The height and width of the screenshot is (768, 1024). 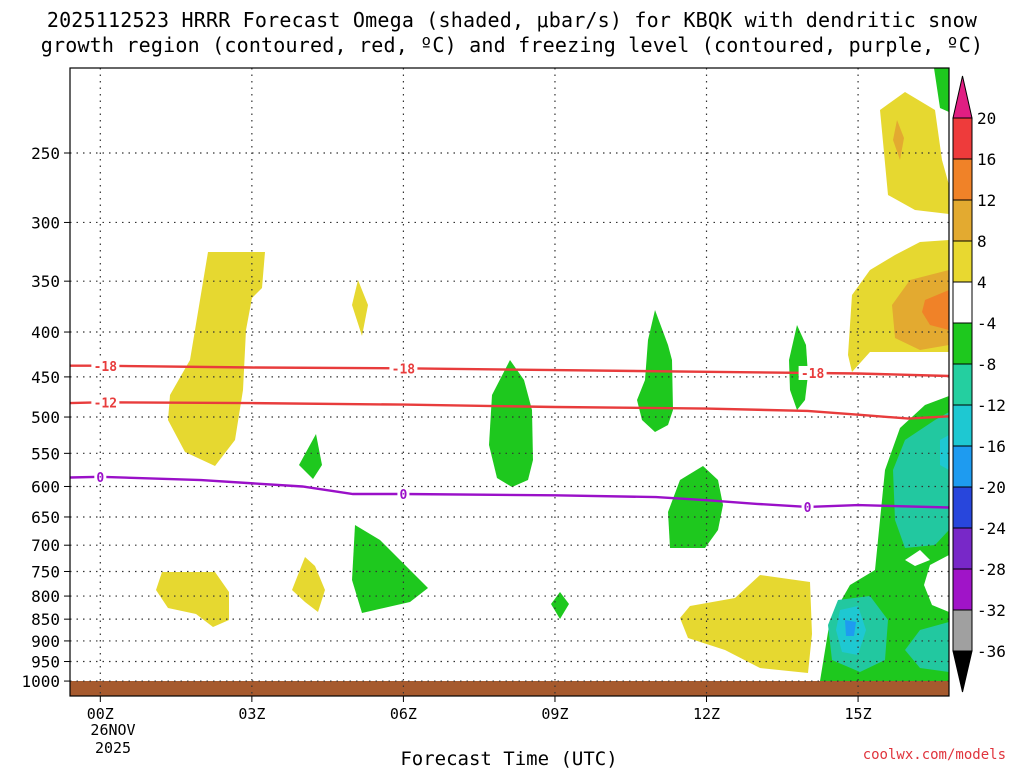 What do you see at coordinates (986, 323) in the screenshot?
I see `colorbar-label: -4` at bounding box center [986, 323].